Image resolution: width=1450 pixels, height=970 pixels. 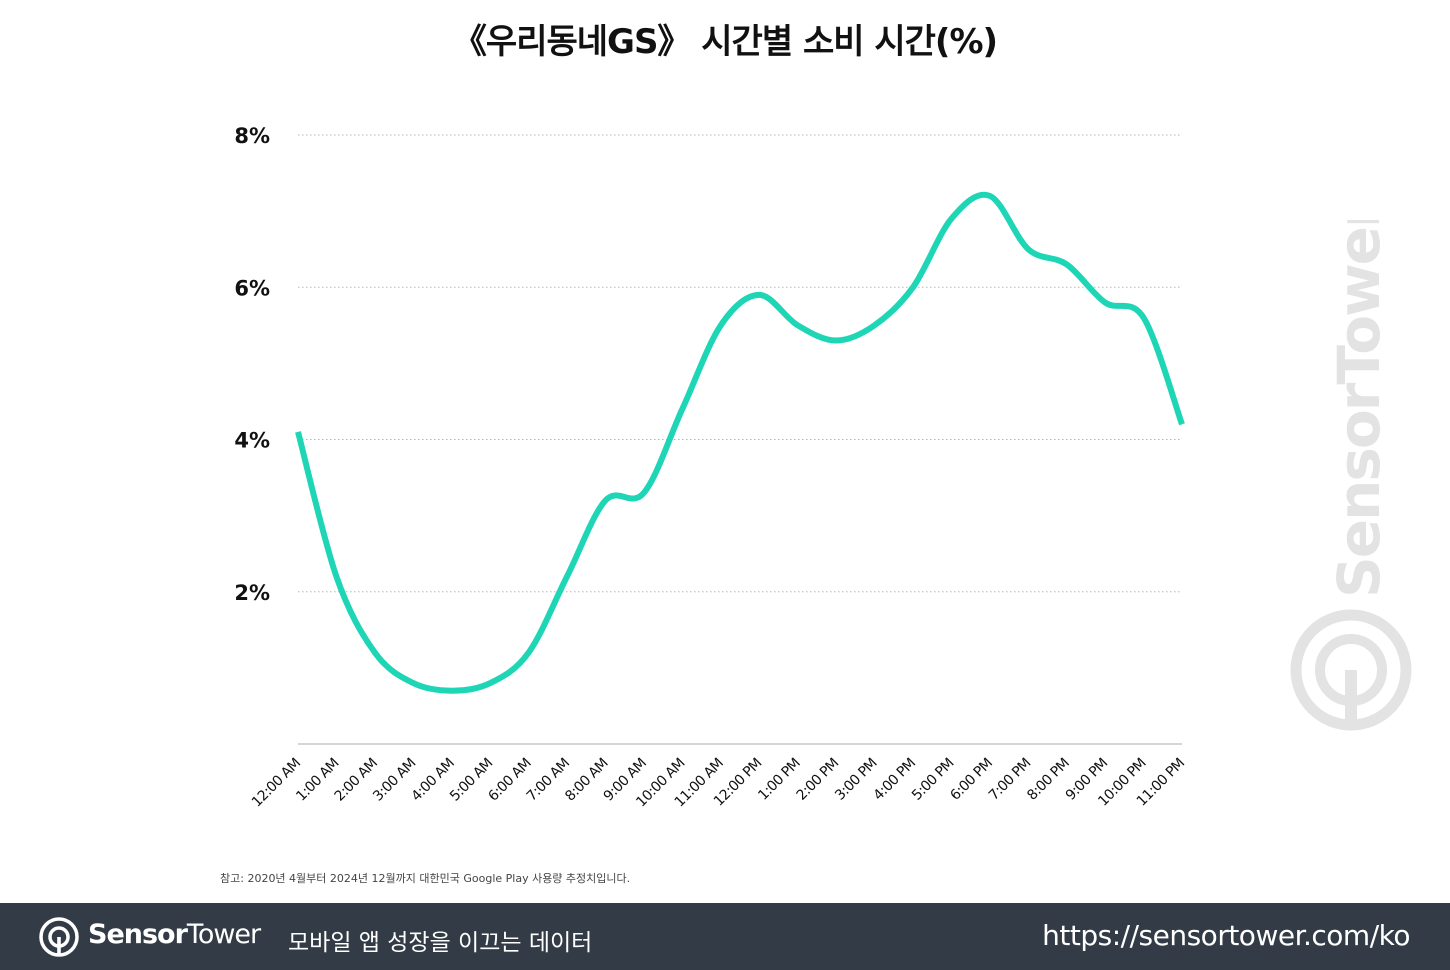 I want to click on watermark: SensorTower, so click(x=1351, y=475).